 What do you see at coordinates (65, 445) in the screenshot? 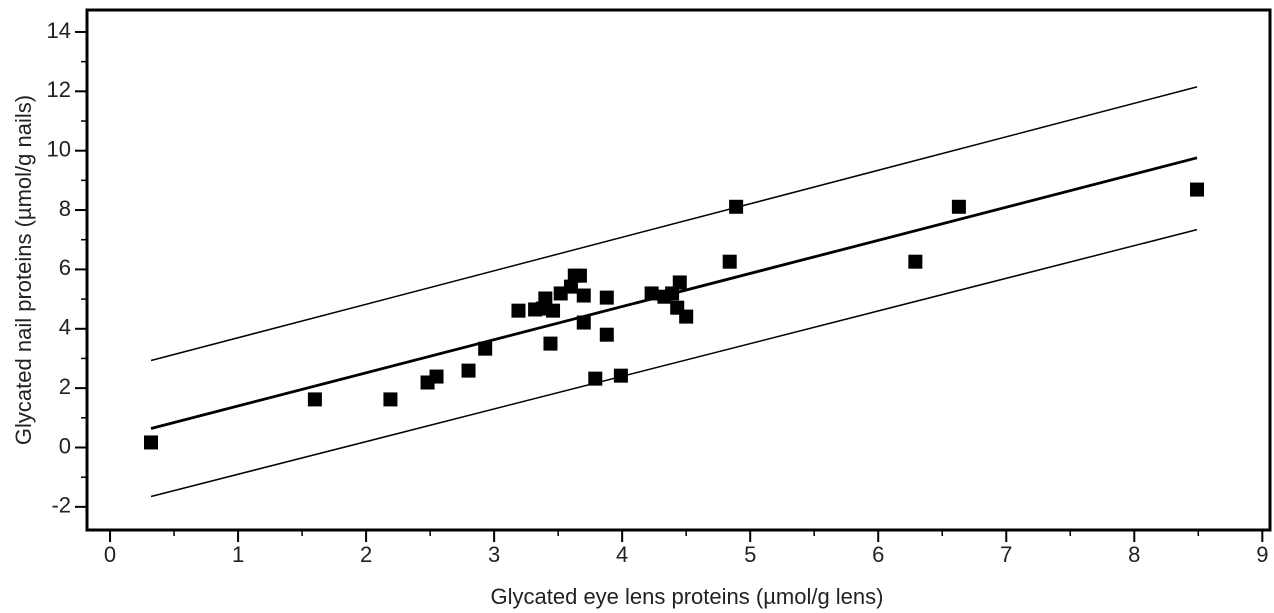
I see `y-tick-label: 0` at bounding box center [65, 445].